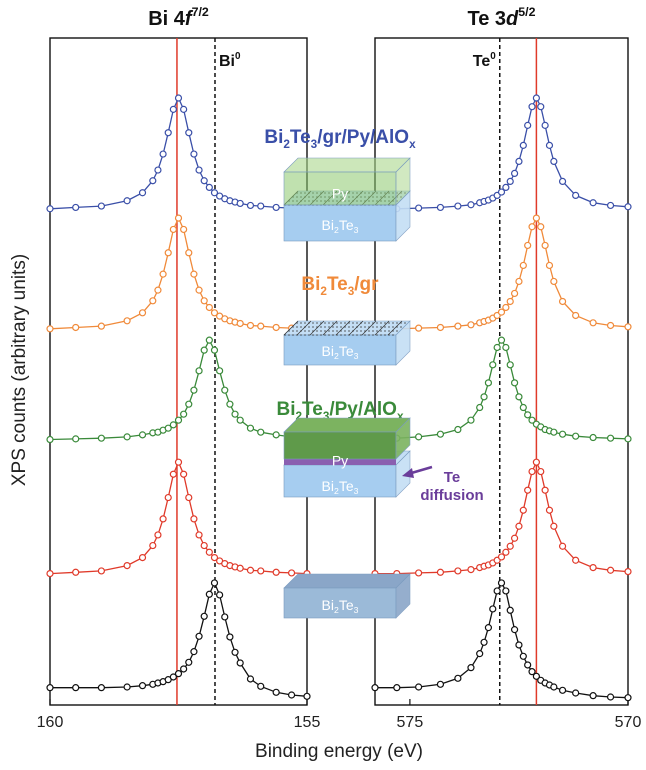  I want to click on y-axis-label: XPS counts (arbitrary units), so click(19, 370).